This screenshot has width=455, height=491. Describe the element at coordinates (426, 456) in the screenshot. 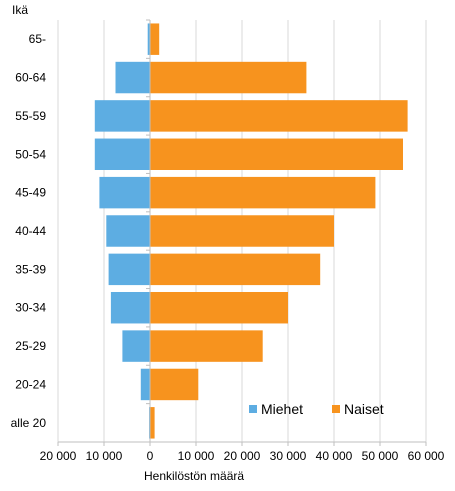

I see `x-tick-label-8: 60 000` at that location.